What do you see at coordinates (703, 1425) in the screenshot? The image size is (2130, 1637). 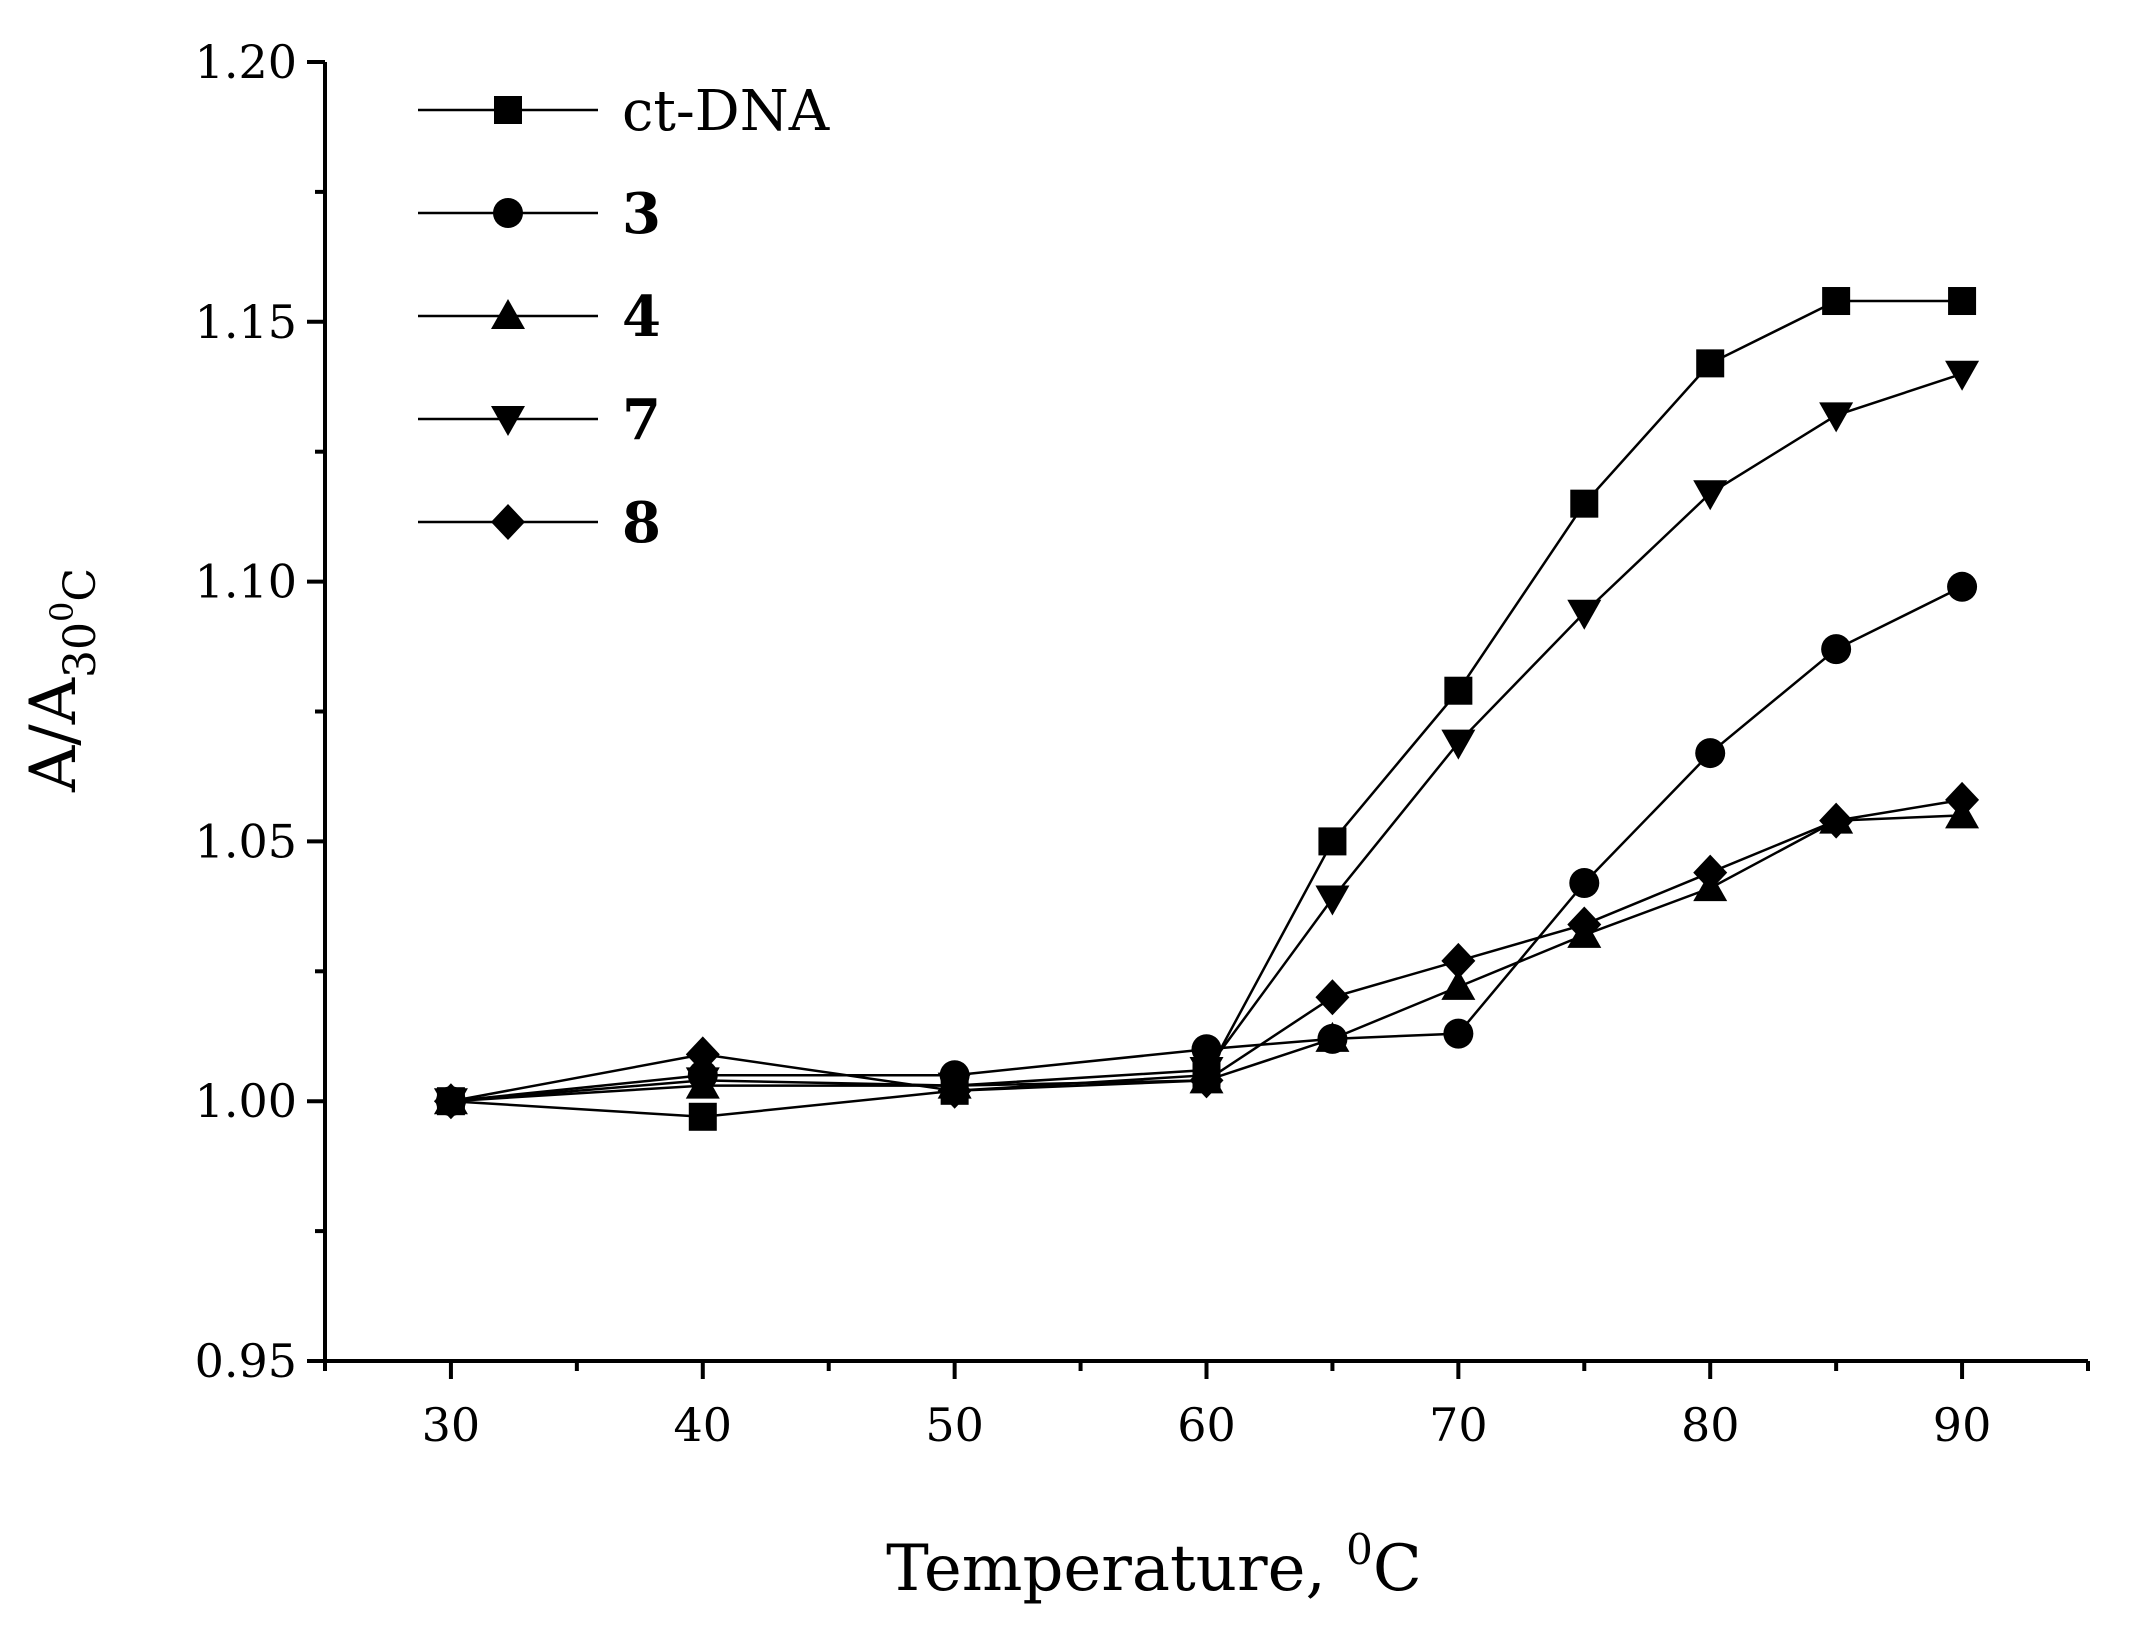 I see `x-tick-label: 40` at bounding box center [703, 1425].